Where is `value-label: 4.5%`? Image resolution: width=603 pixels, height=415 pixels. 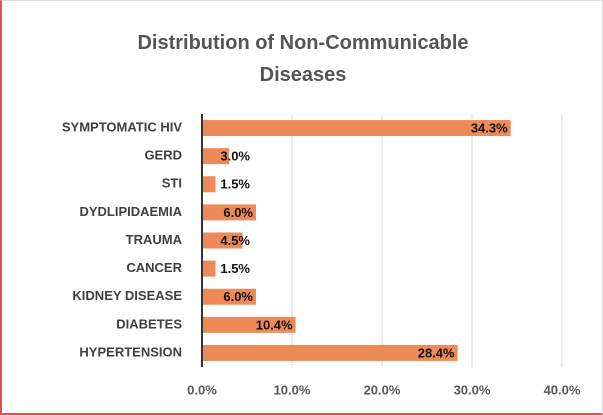
value-label: 4.5% is located at coordinates (235, 240).